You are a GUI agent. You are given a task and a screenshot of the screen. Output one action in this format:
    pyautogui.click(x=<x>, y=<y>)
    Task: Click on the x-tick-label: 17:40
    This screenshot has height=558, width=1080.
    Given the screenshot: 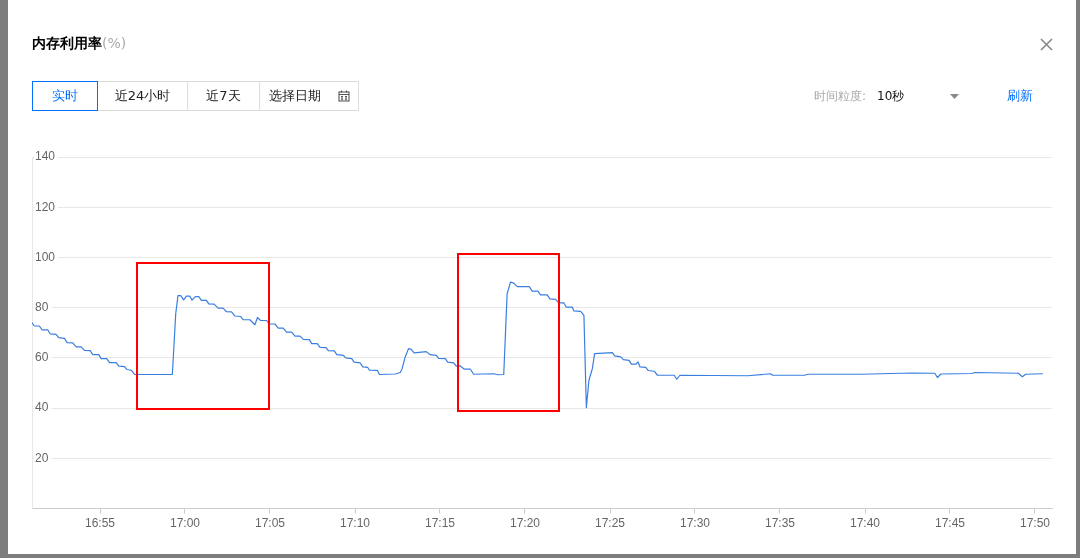 What is the action you would take?
    pyautogui.click(x=865, y=523)
    